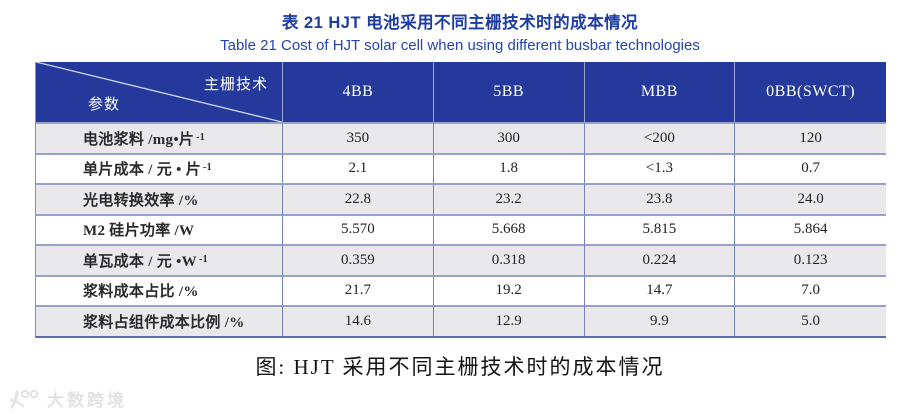 Image resolution: width=920 pixels, height=414 pixels. What do you see at coordinates (140, 261) in the screenshot?
I see `row-label-text: 单瓦成本 / 元 •W` at bounding box center [140, 261].